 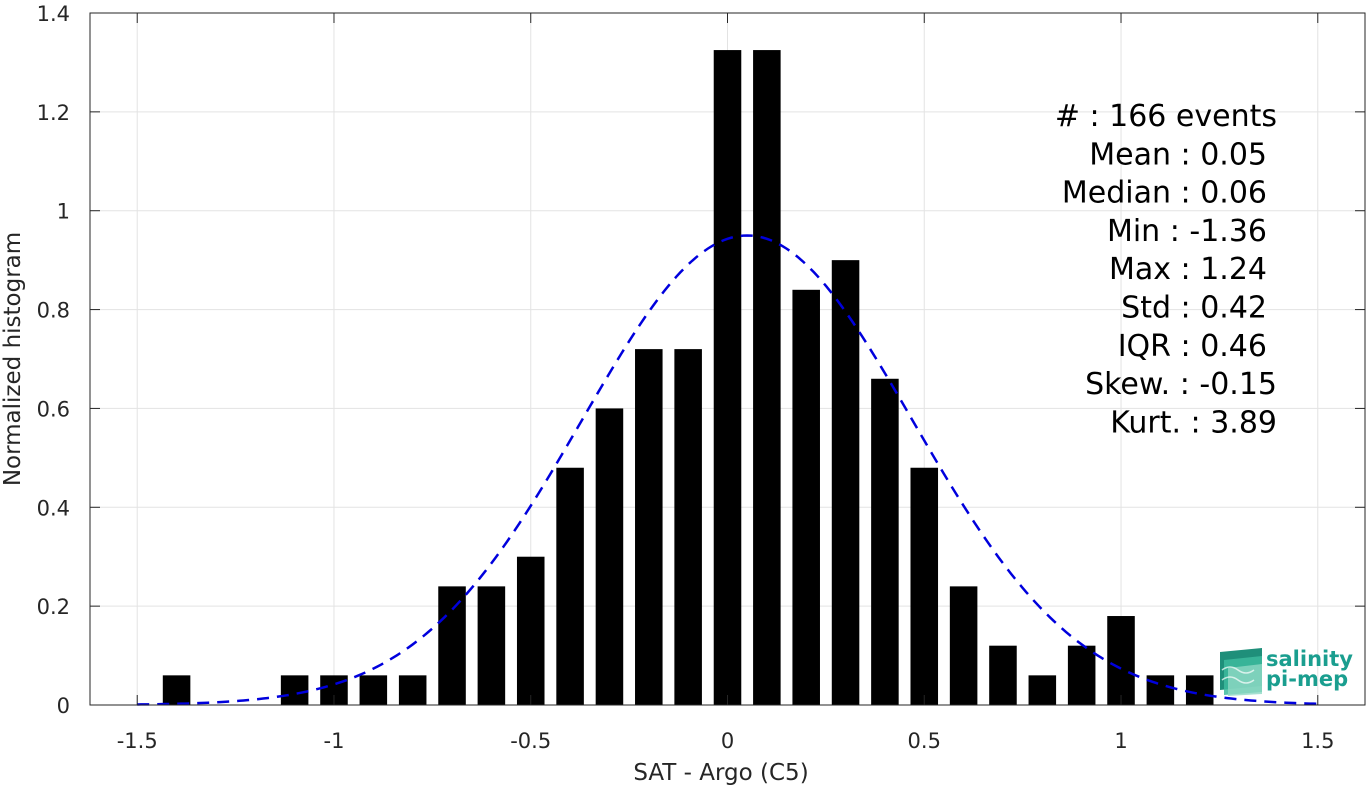 What do you see at coordinates (1193, 422) in the screenshot?
I see `stat-line-8: Kurt. : 3.89` at bounding box center [1193, 422].